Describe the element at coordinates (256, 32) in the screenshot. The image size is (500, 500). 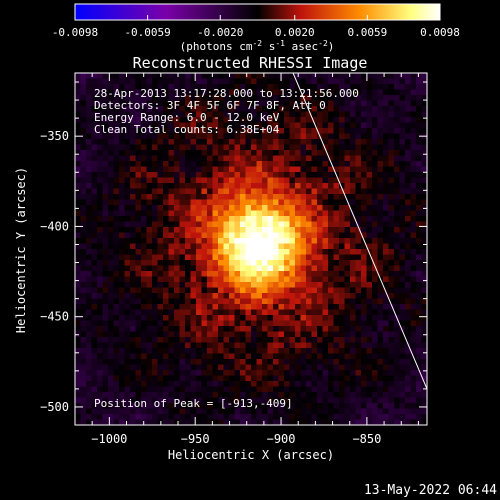
I see `colorbar-tick-labels: -0.0098 -0.0059 -0.0020 0.0020 0.0059 0.0098` at that location.